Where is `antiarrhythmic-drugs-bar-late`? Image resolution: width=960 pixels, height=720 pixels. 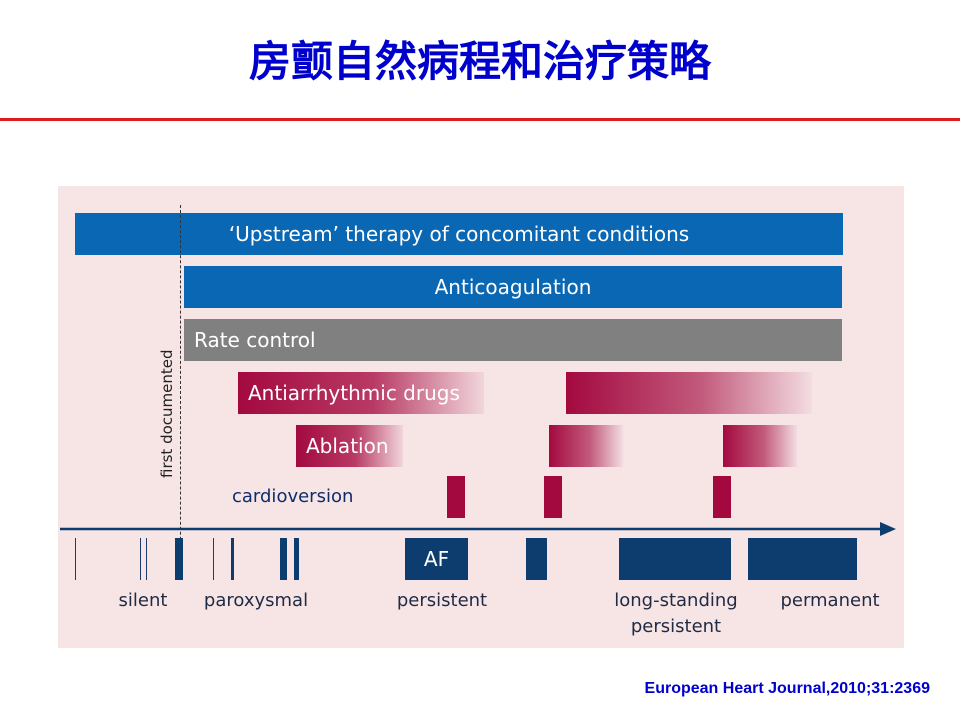
antiarrhythmic-drugs-bar-late is located at coordinates (689, 393).